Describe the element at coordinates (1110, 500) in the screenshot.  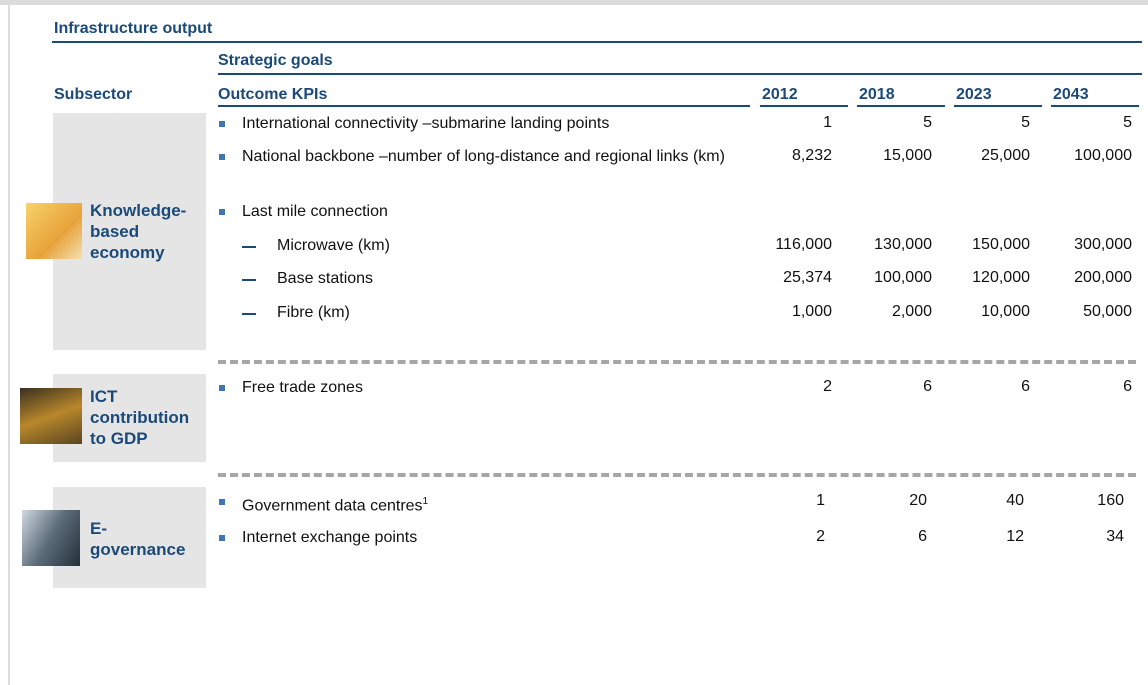
I see `kpi-value: 160` at that location.